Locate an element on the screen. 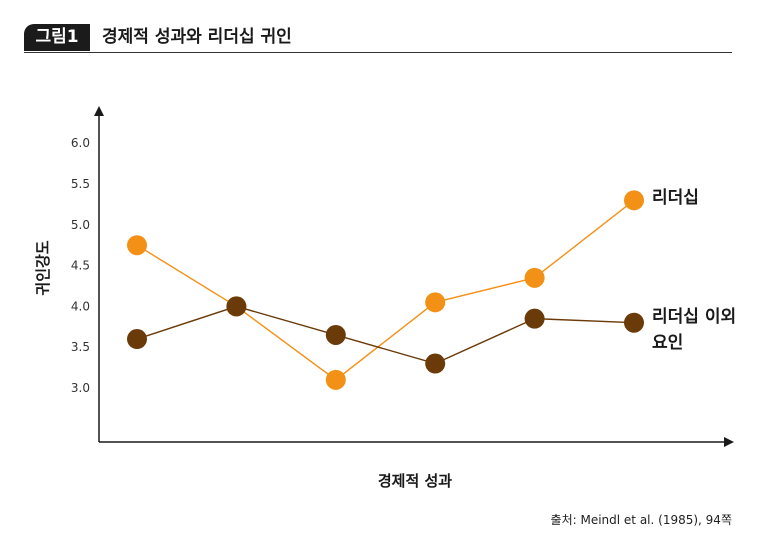  figure-title: 경제적 성과와 리더십 귀인 is located at coordinates (197, 37).